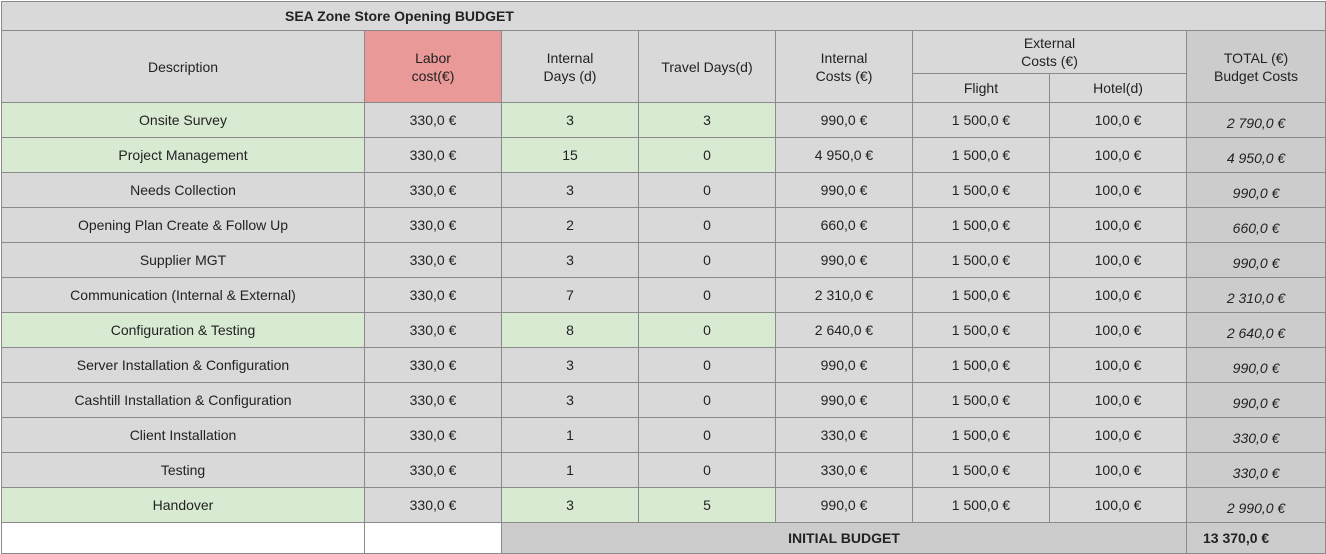  Describe the element at coordinates (707, 120) in the screenshot. I see `cell-travel-days: 3` at that location.